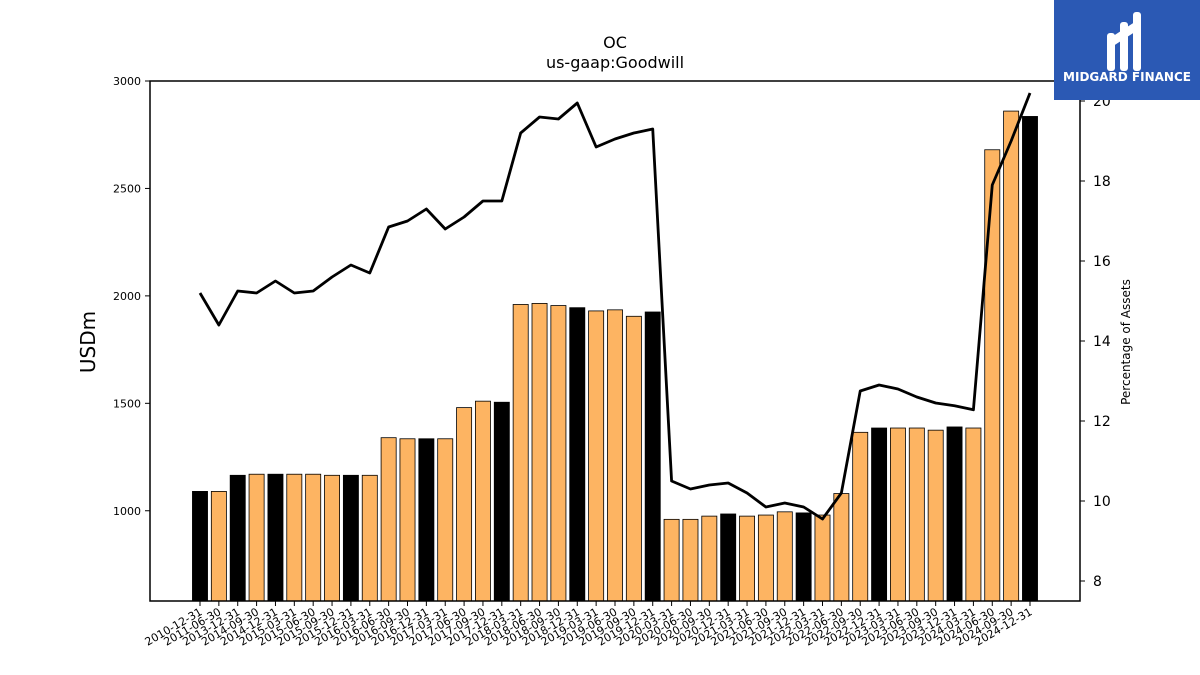 Image resolution: width=1200 pixels, height=675 pixels. What do you see at coordinates (1127, 77) in the screenshot?
I see `brand-logo-text: MIDGARD FINANCE` at bounding box center [1127, 77].